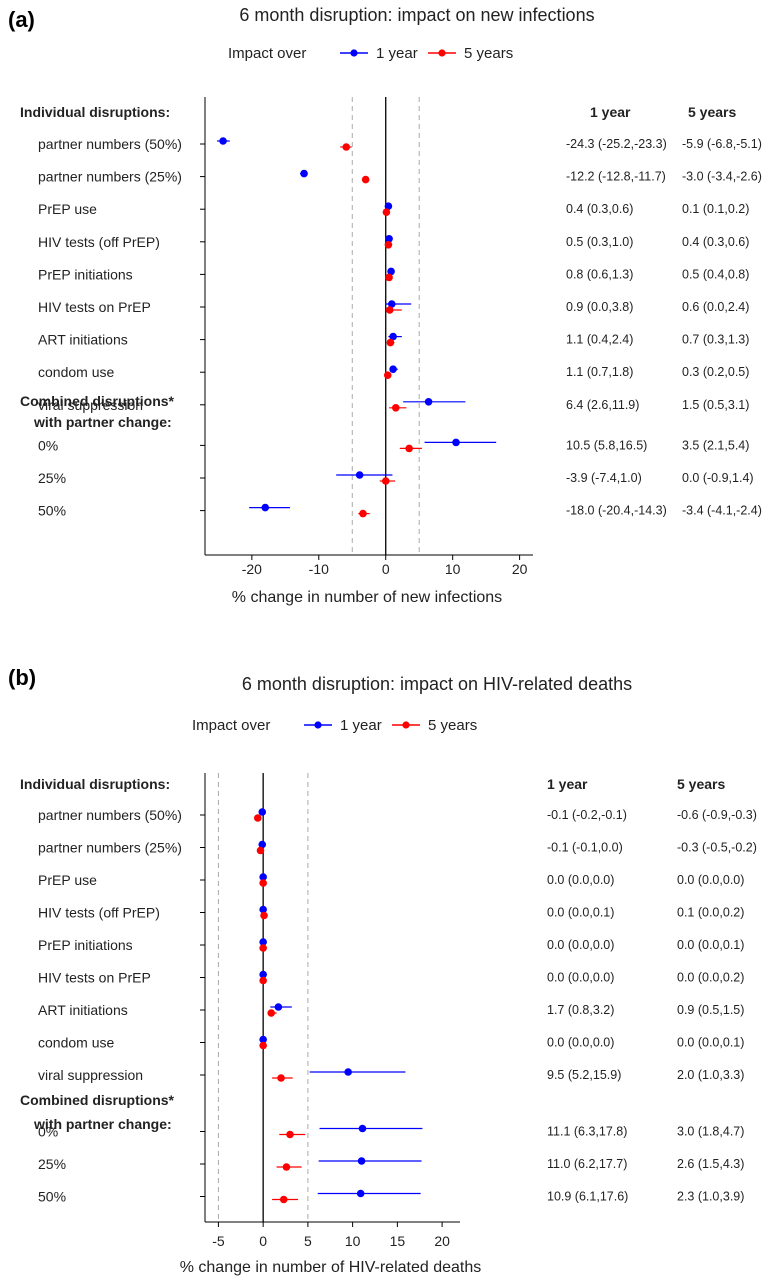 Image resolution: width=780 pixels, height=1280 pixels. What do you see at coordinates (710, 1010) in the screenshot?
I see `value-5-years: 0.9 (0.5,1.5)` at bounding box center [710, 1010].